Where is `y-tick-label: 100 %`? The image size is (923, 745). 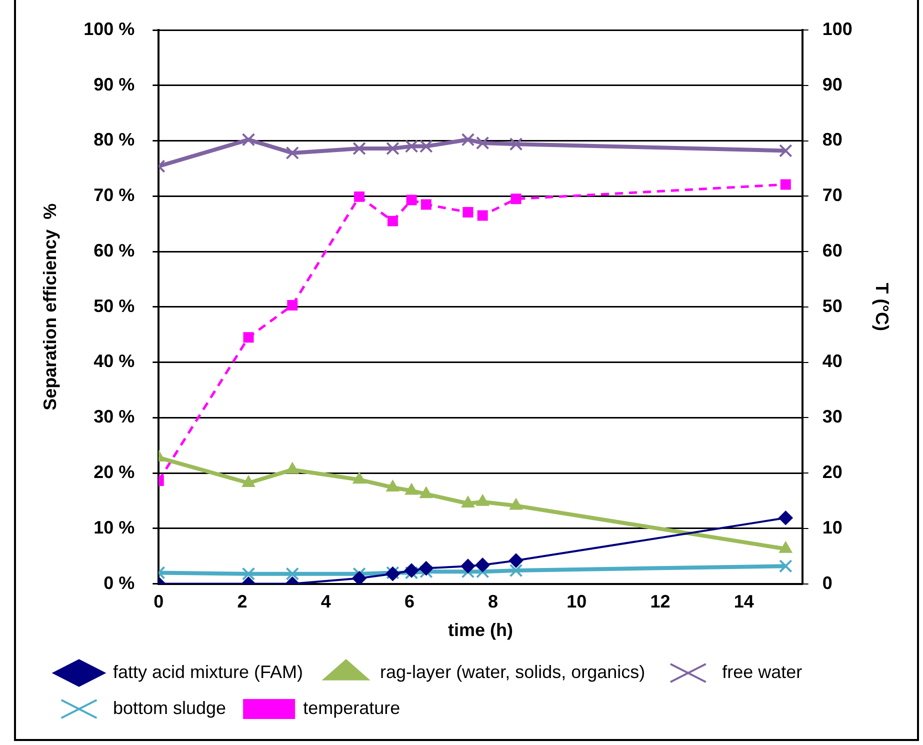
y-tick-label: 100 % is located at coordinates (109, 28).